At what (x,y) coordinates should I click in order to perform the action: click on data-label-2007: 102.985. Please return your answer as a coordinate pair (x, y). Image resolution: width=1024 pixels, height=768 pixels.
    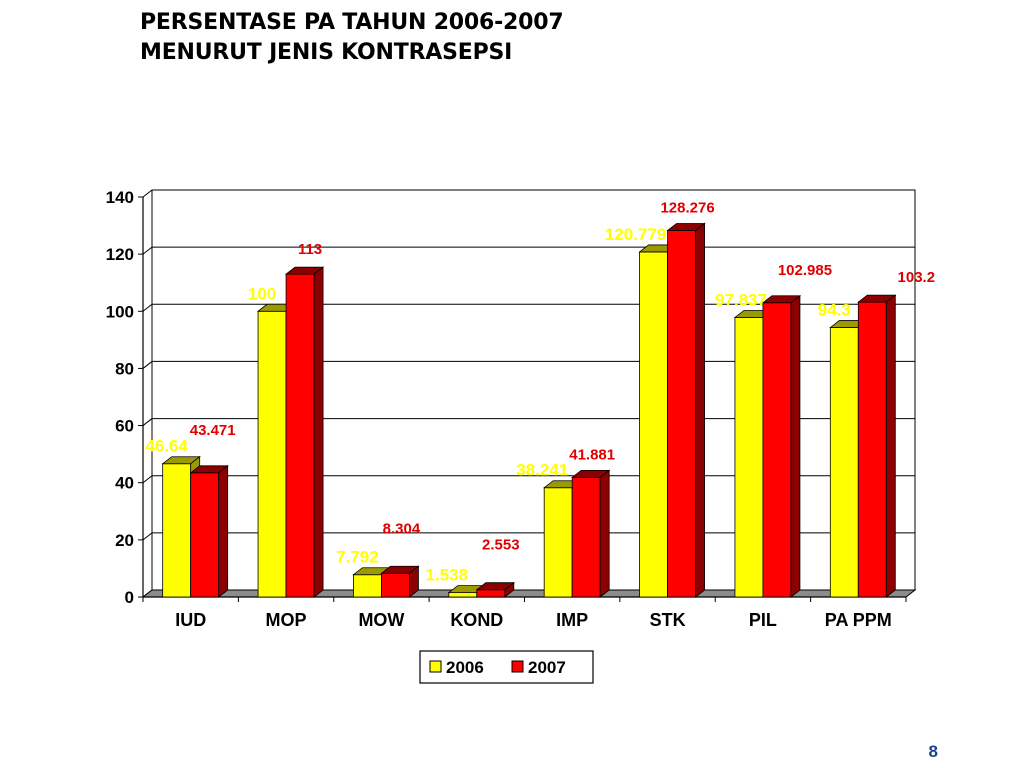
    Looking at the image, I should click on (805, 270).